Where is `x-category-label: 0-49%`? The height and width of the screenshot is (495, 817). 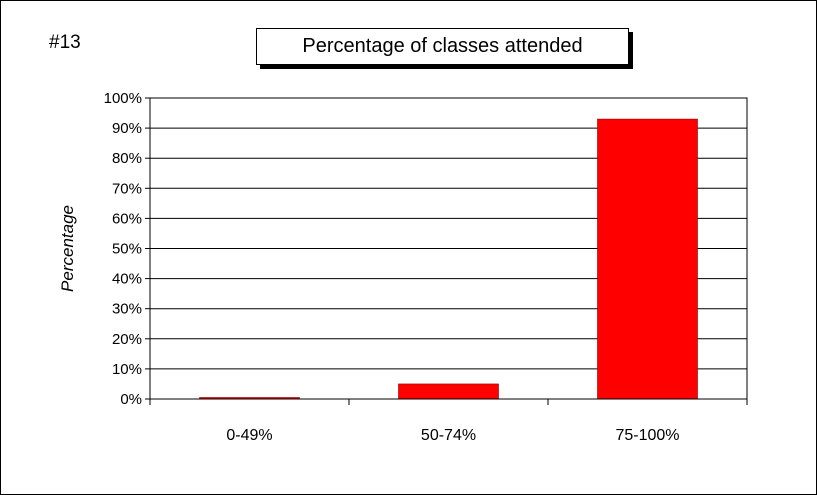 x-category-label: 0-49% is located at coordinates (249, 435).